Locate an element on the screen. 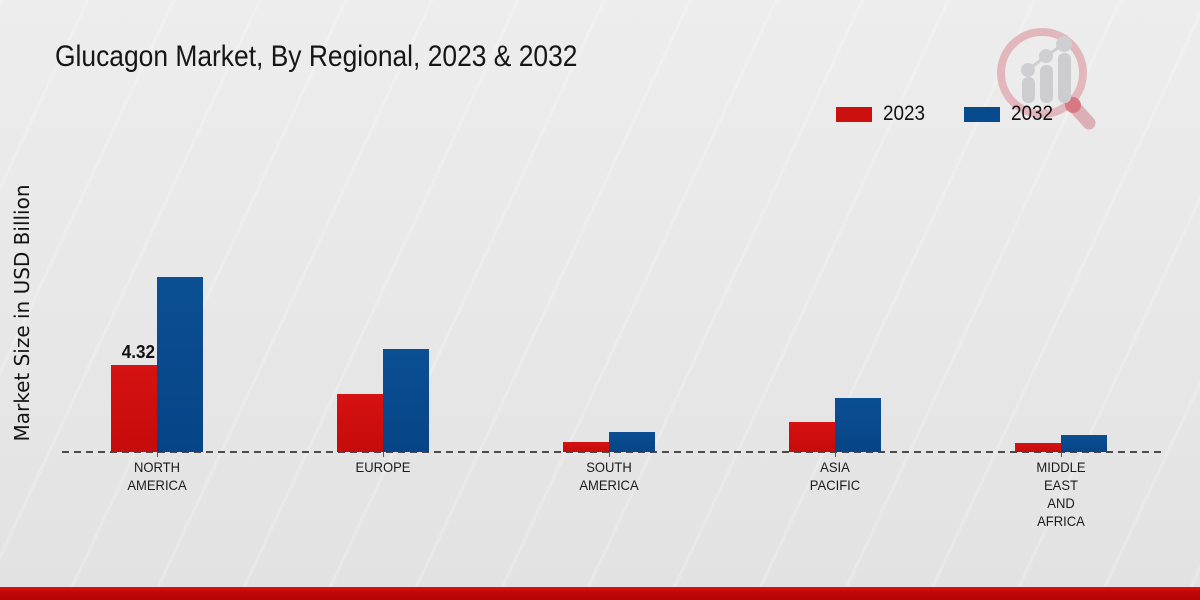  bar-2023-south-america is located at coordinates (586, 447).